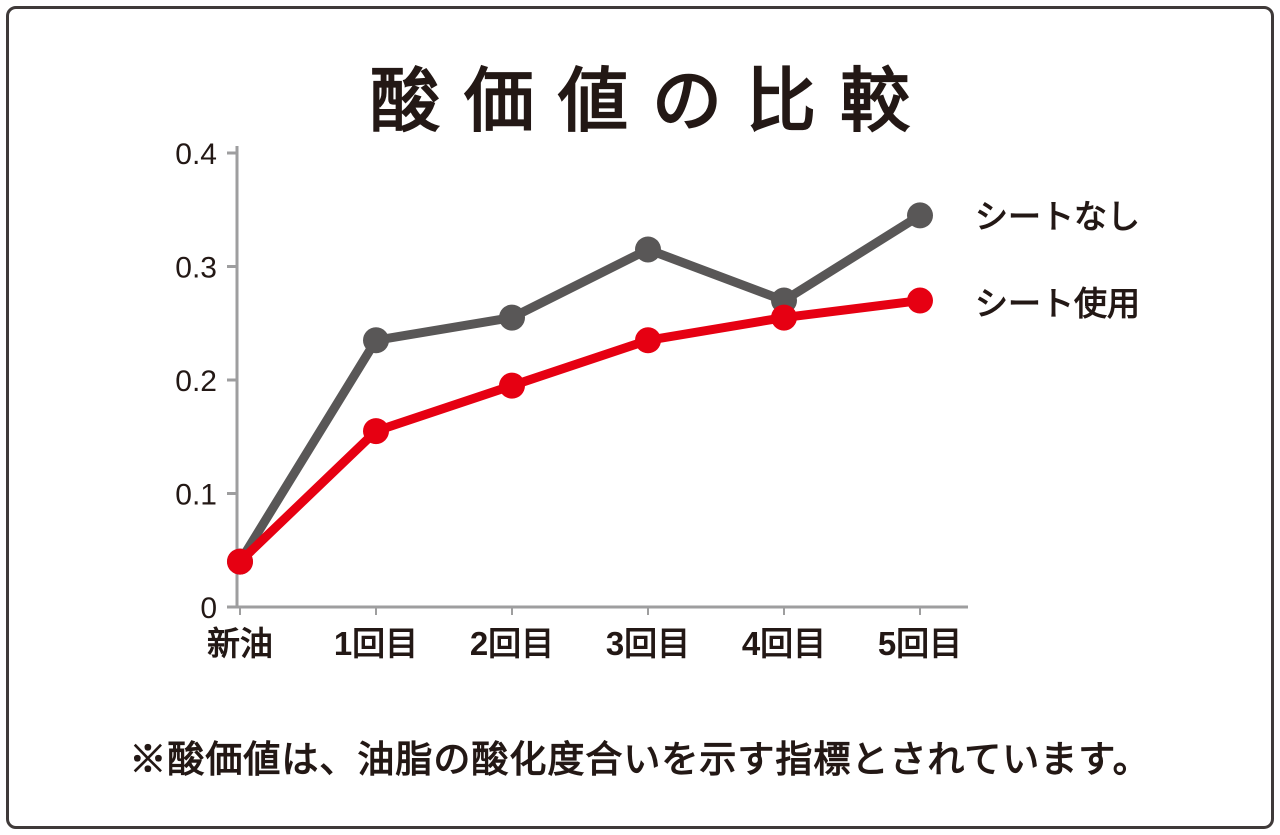 This screenshot has height=835, width=1280. What do you see at coordinates (512, 643) in the screenshot?
I see `x-tick-label: 2回目` at bounding box center [512, 643].